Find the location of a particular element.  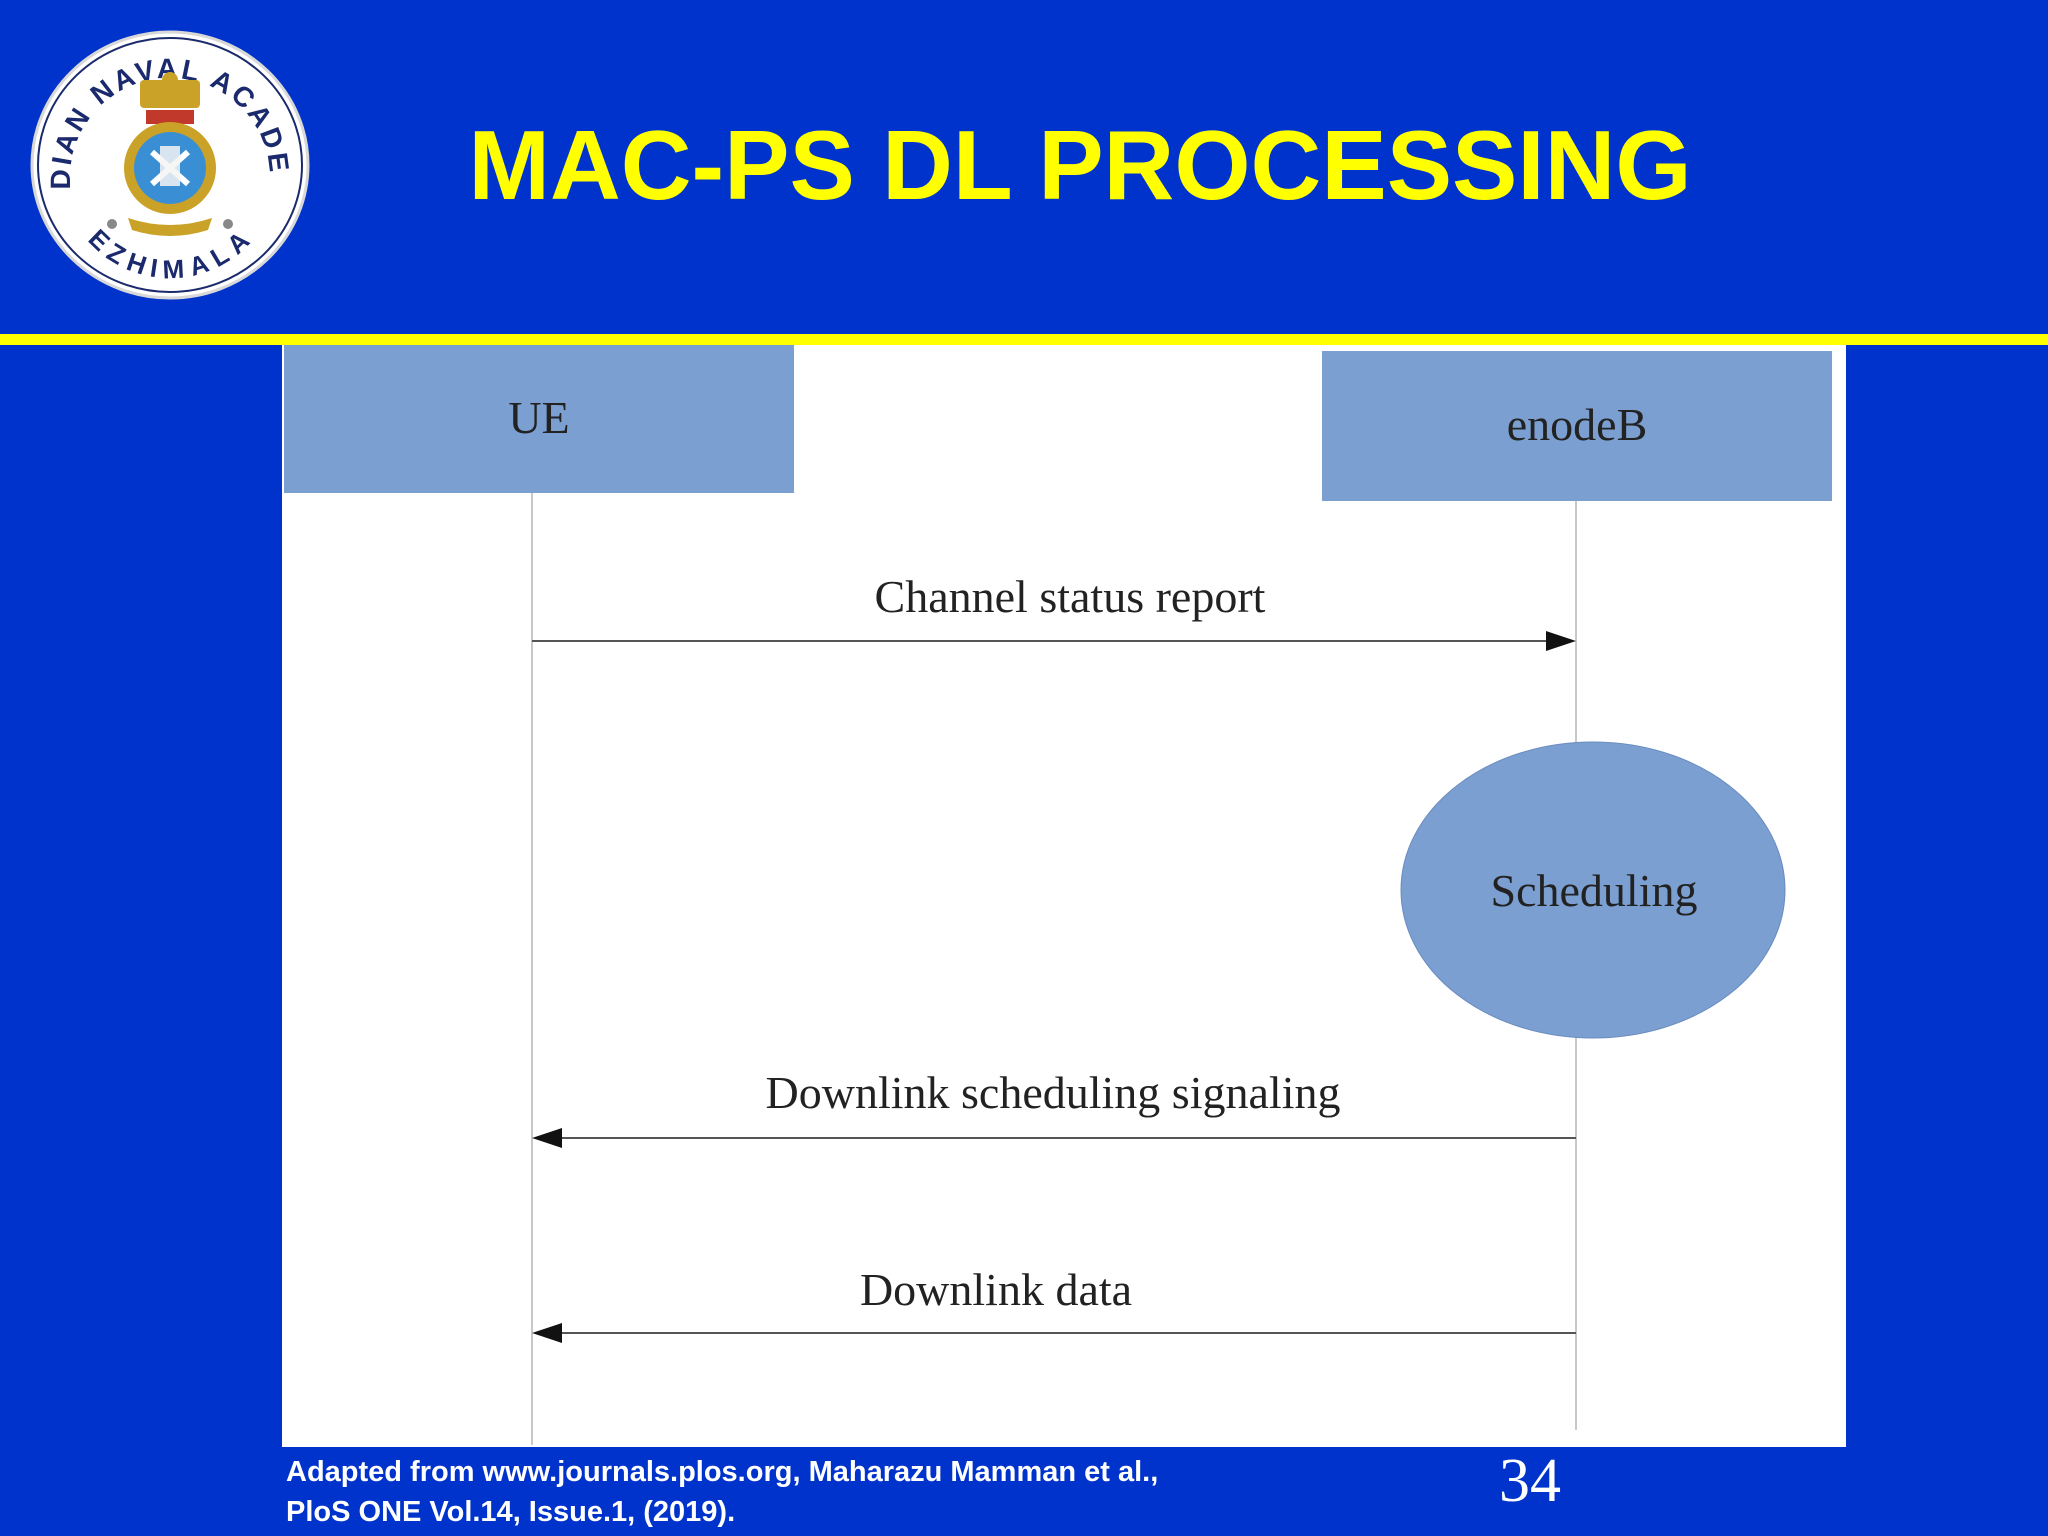

participant-label-enodeb: enodeB is located at coordinates (1577, 424).